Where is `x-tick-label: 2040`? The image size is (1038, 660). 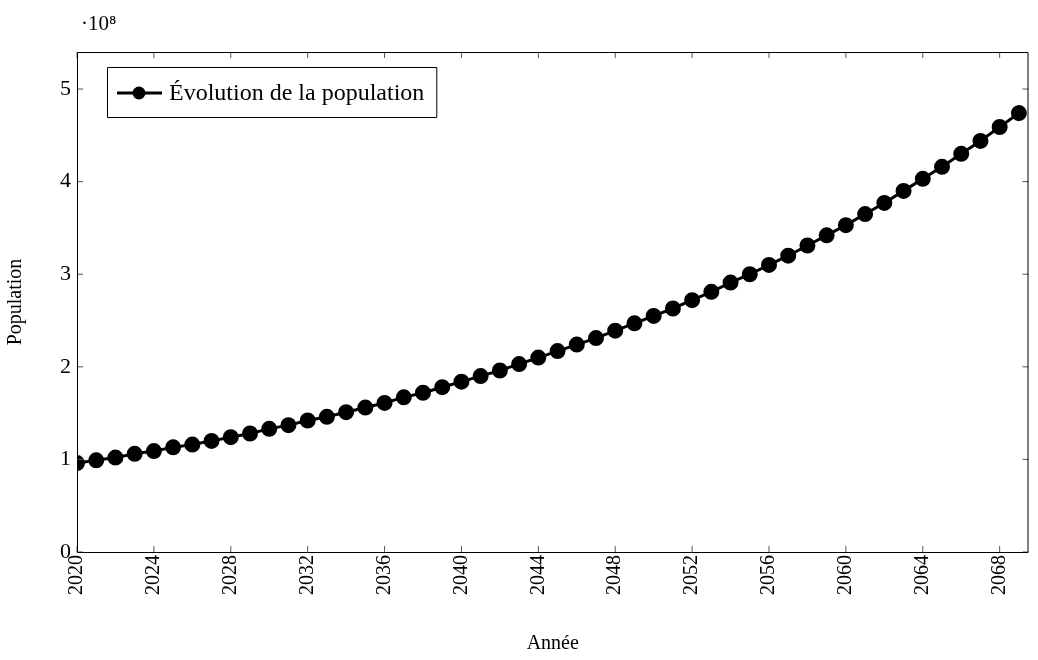 x-tick-label: 2040 is located at coordinates (459, 575).